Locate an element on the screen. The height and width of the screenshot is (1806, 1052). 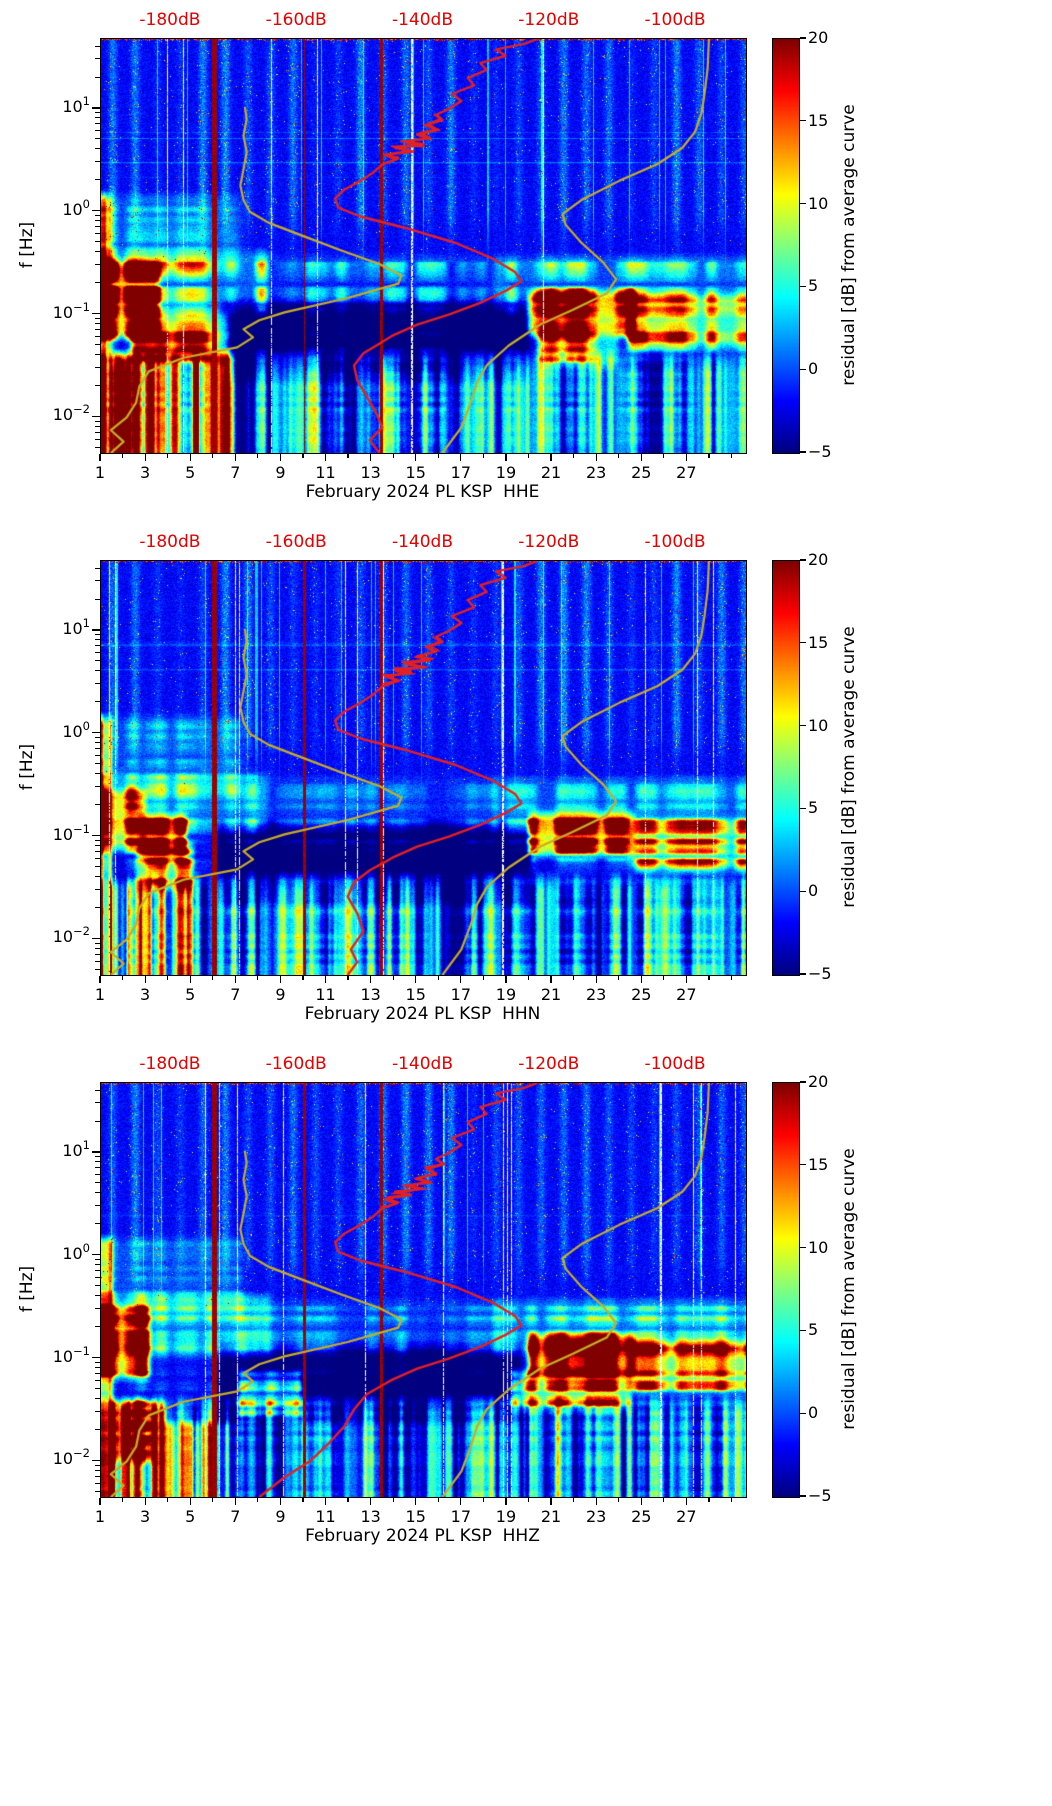
y-tick-label: 100 is located at coordinates (62, 207).